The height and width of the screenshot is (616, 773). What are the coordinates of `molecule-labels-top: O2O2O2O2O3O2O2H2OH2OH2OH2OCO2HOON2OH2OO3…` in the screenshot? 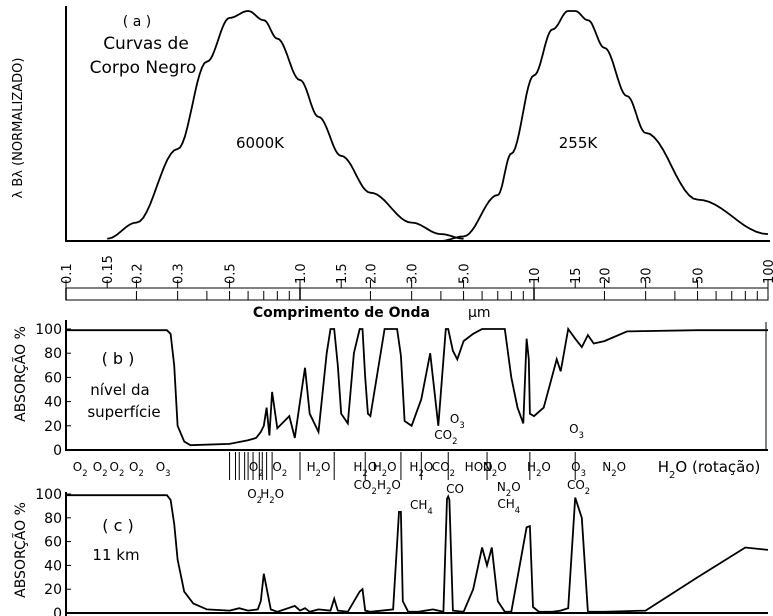 It's located at (417, 469).